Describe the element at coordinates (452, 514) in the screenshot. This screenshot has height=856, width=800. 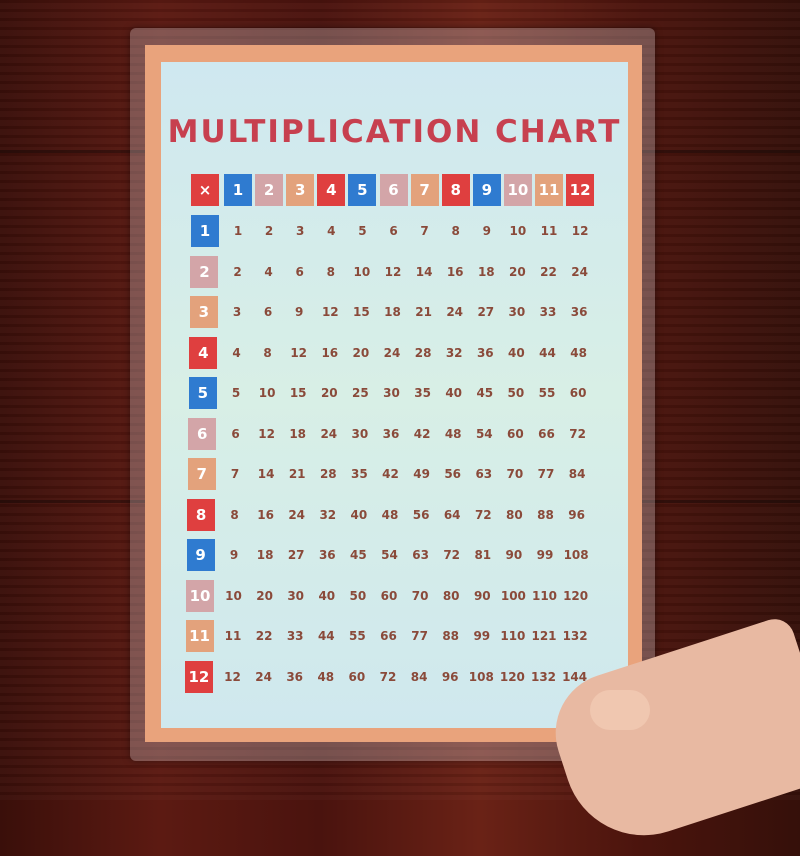
I see `product-cell: 64` at that location.